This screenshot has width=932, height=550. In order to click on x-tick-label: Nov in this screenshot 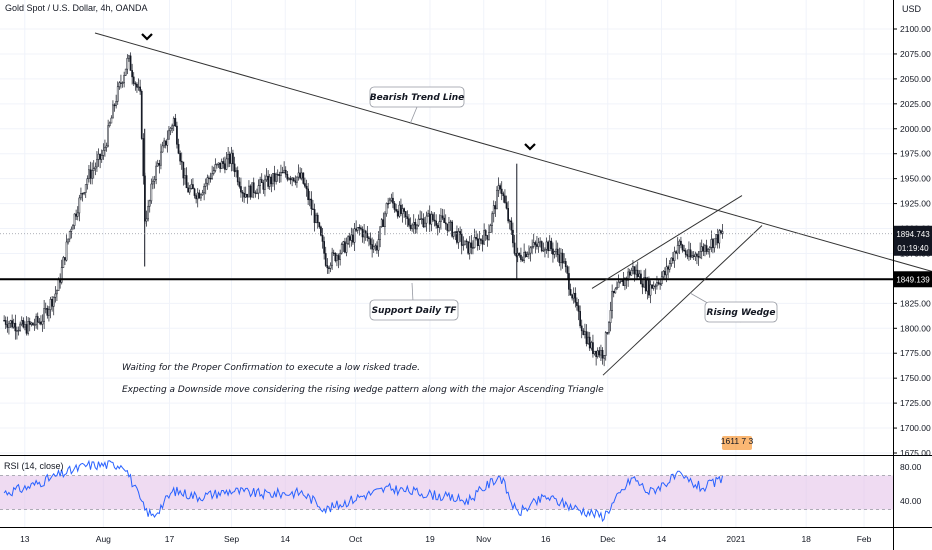, I will do `click(484, 539)`.